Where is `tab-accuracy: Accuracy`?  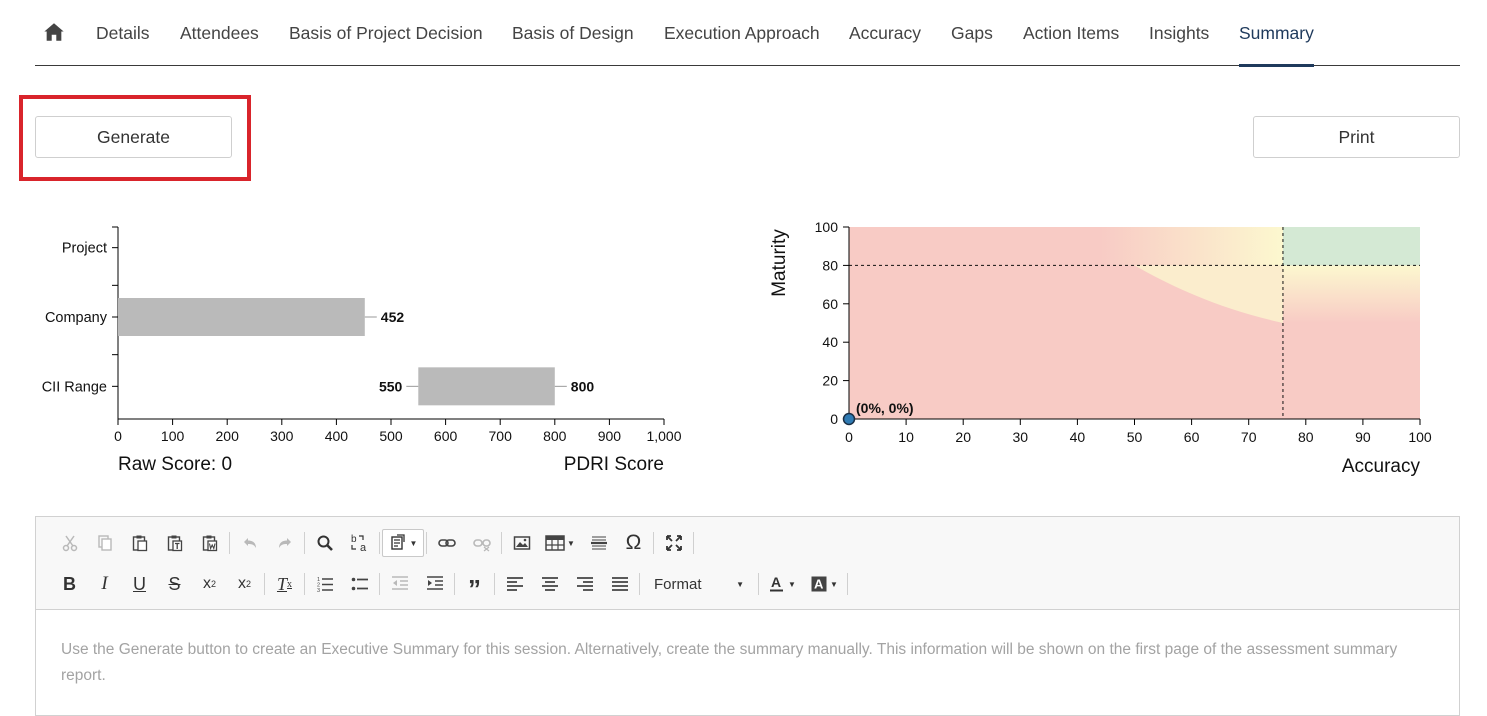
tab-accuracy: Accuracy is located at coordinates (885, 33).